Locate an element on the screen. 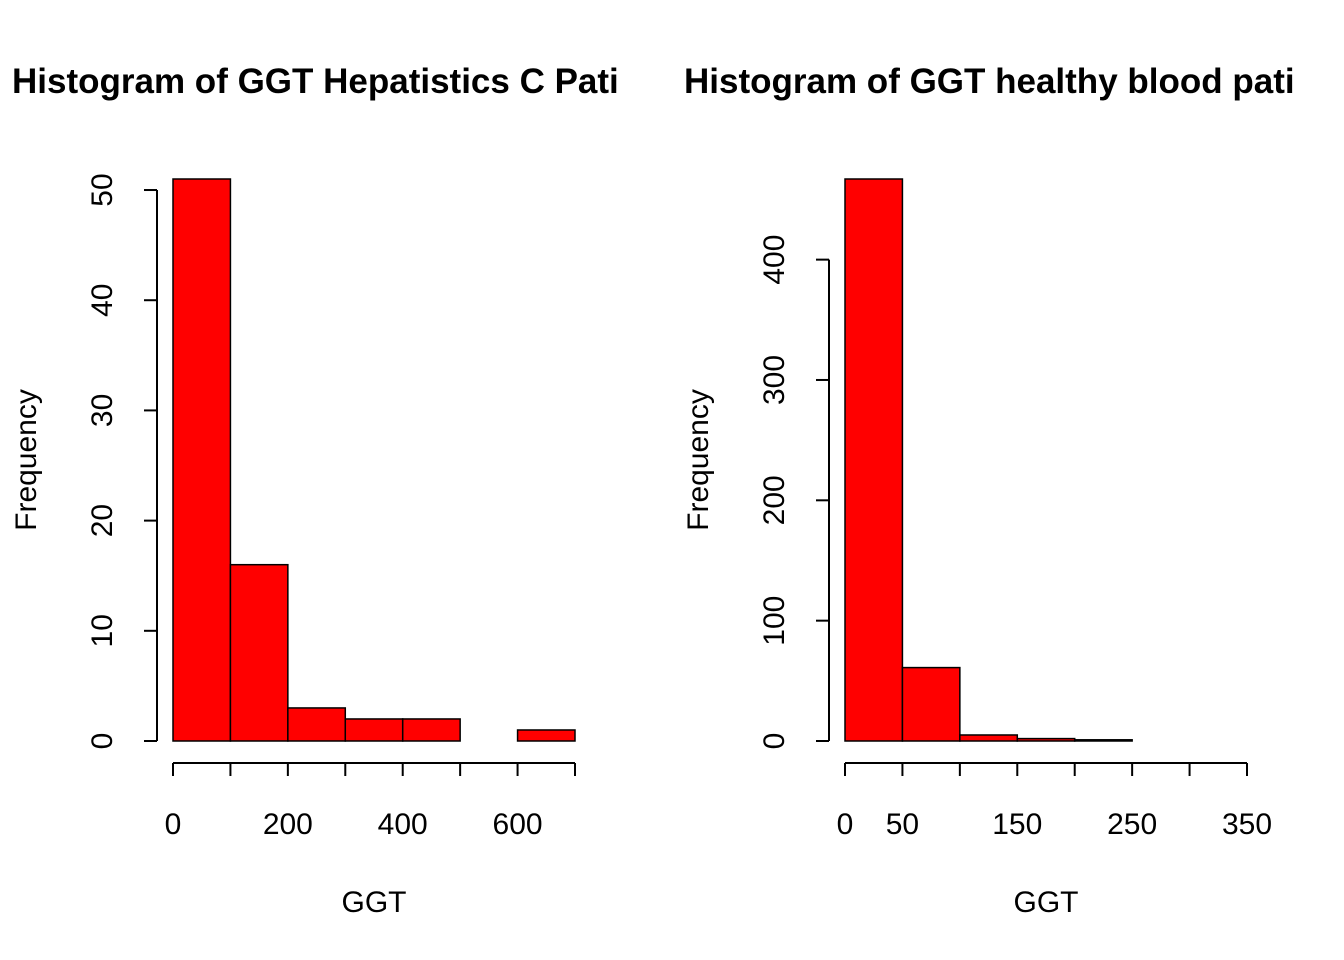  y-axis: 0 100 200 300 400 is located at coordinates (794, 492).